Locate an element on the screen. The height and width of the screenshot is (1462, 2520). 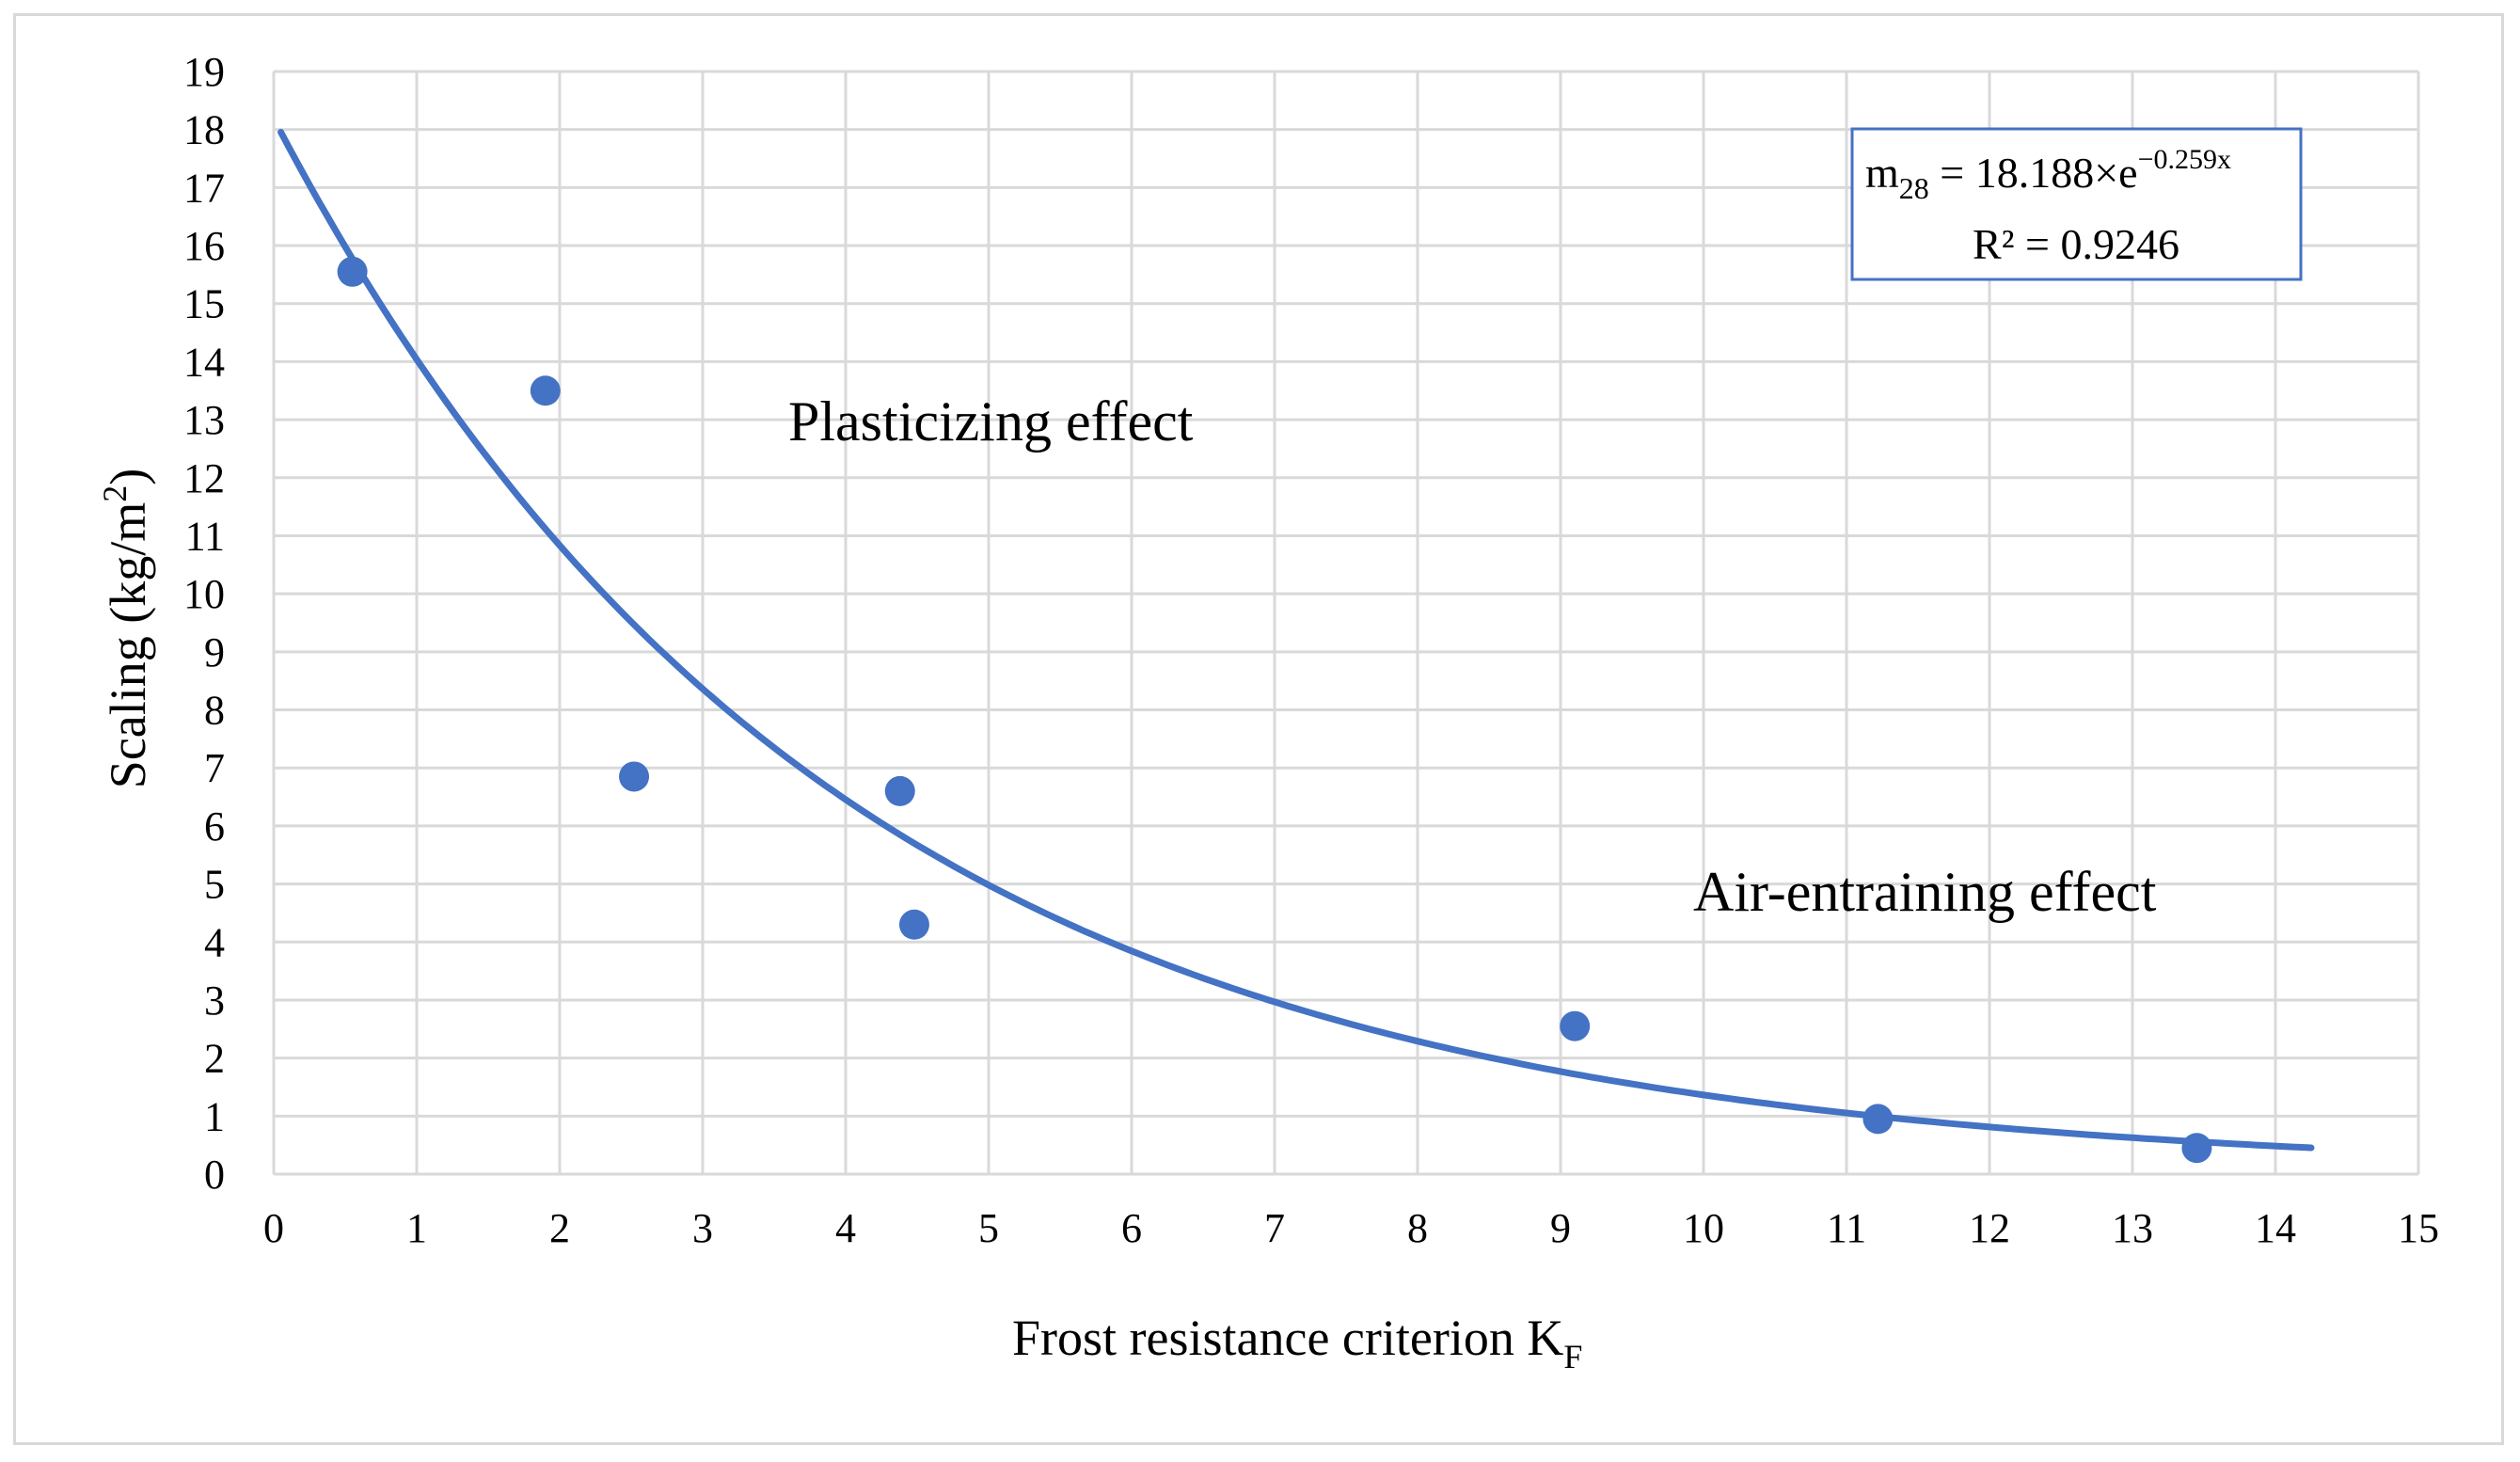
y-tick-label: 14 is located at coordinates (204, 362).